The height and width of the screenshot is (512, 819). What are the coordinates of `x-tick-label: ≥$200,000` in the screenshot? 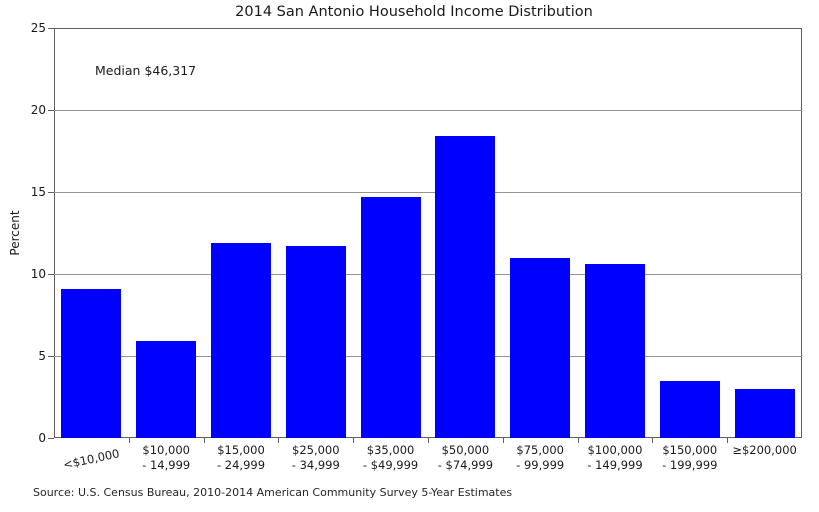 It's located at (764, 450).